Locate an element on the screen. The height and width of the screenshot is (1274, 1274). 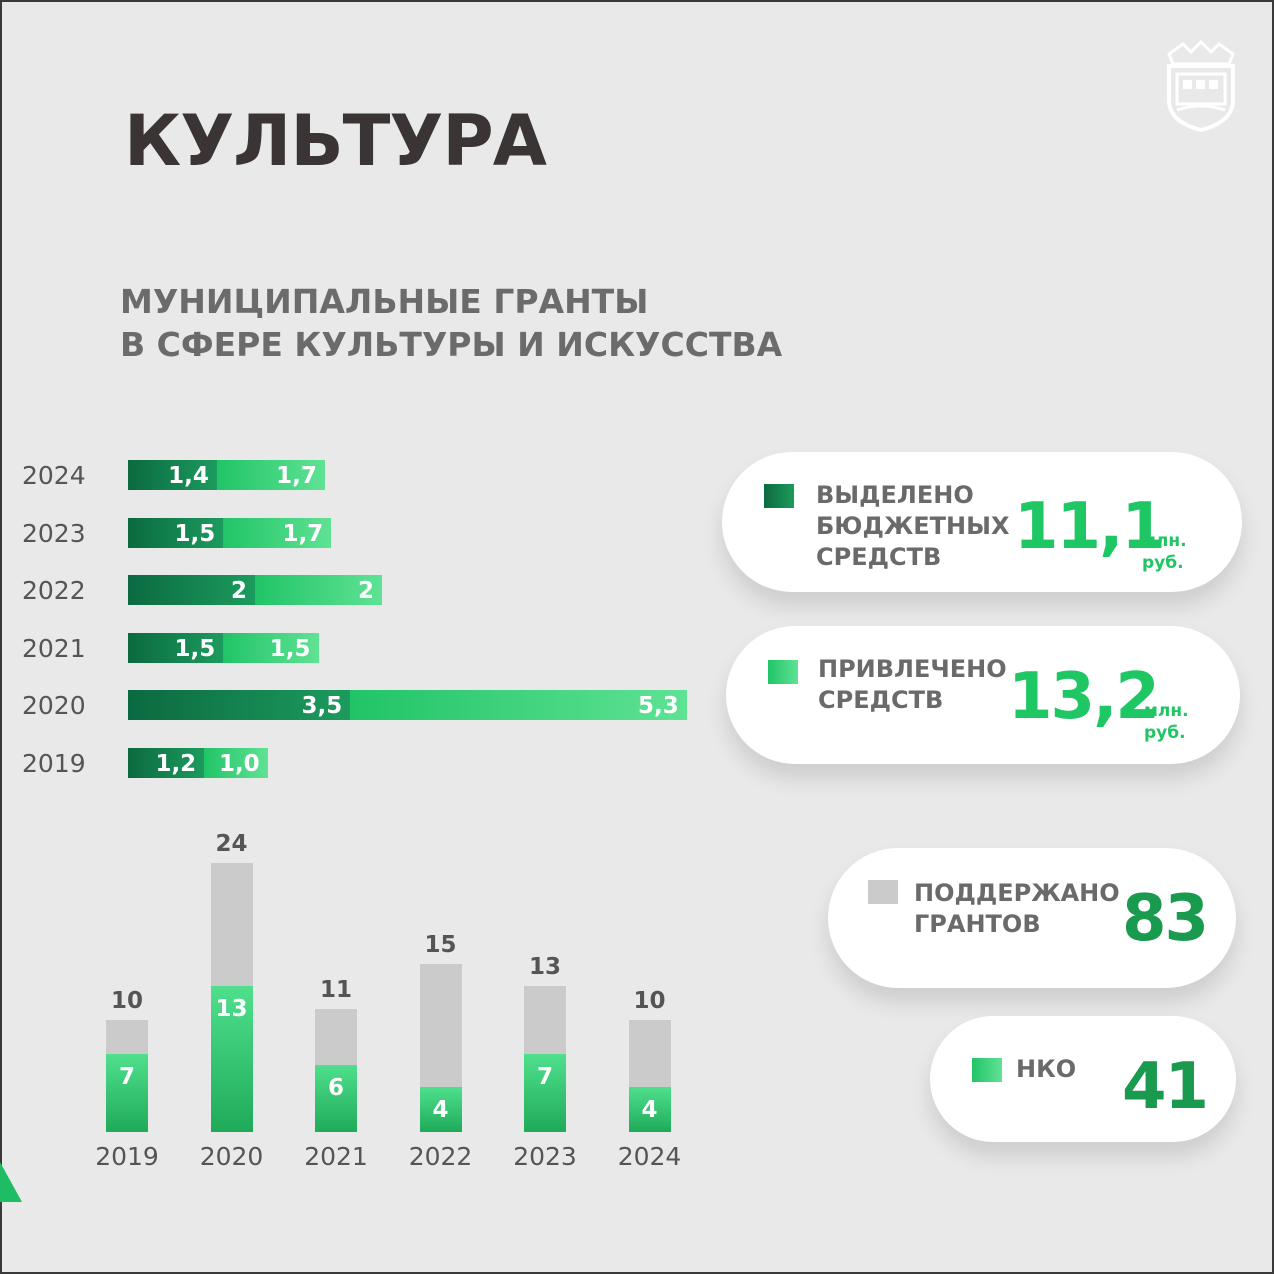
attracted-label: ПРИВЛЕЧЕНО СРЕДСТВ is located at coordinates (912, 684).